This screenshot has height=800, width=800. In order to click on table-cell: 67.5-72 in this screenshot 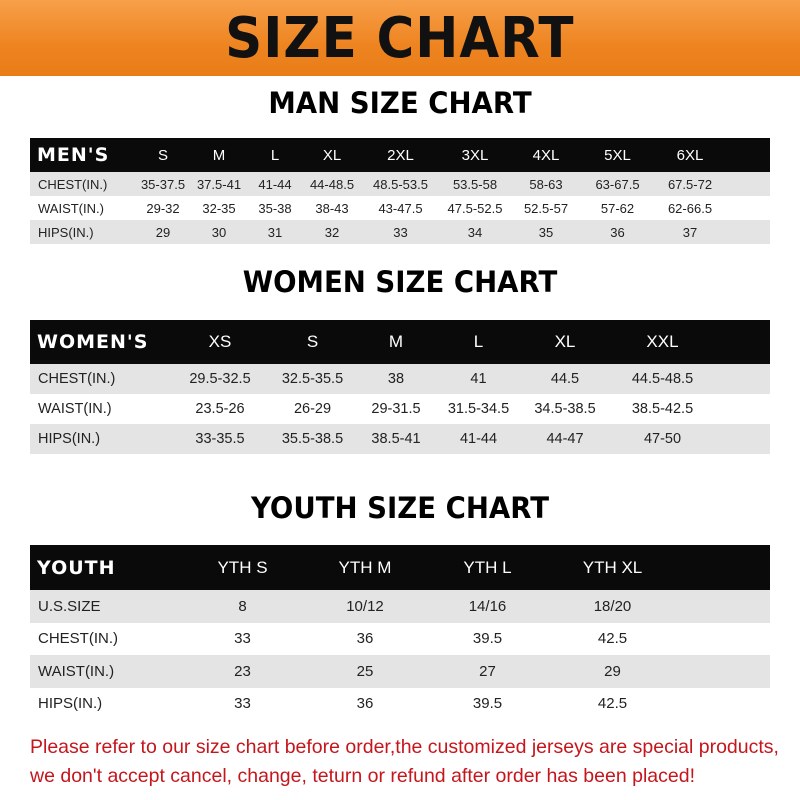, I will do `click(690, 184)`.